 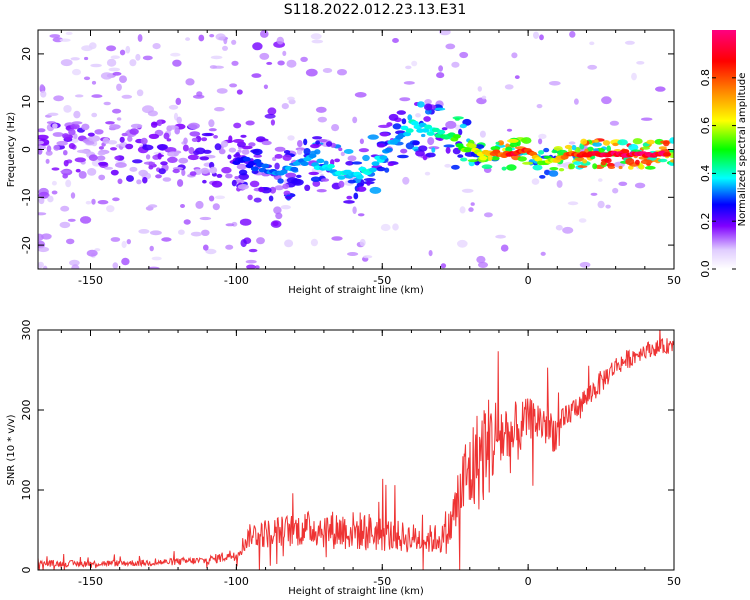 I want to click on snr-y-axis-label: SNR (10 * v/v), so click(x=11, y=449).